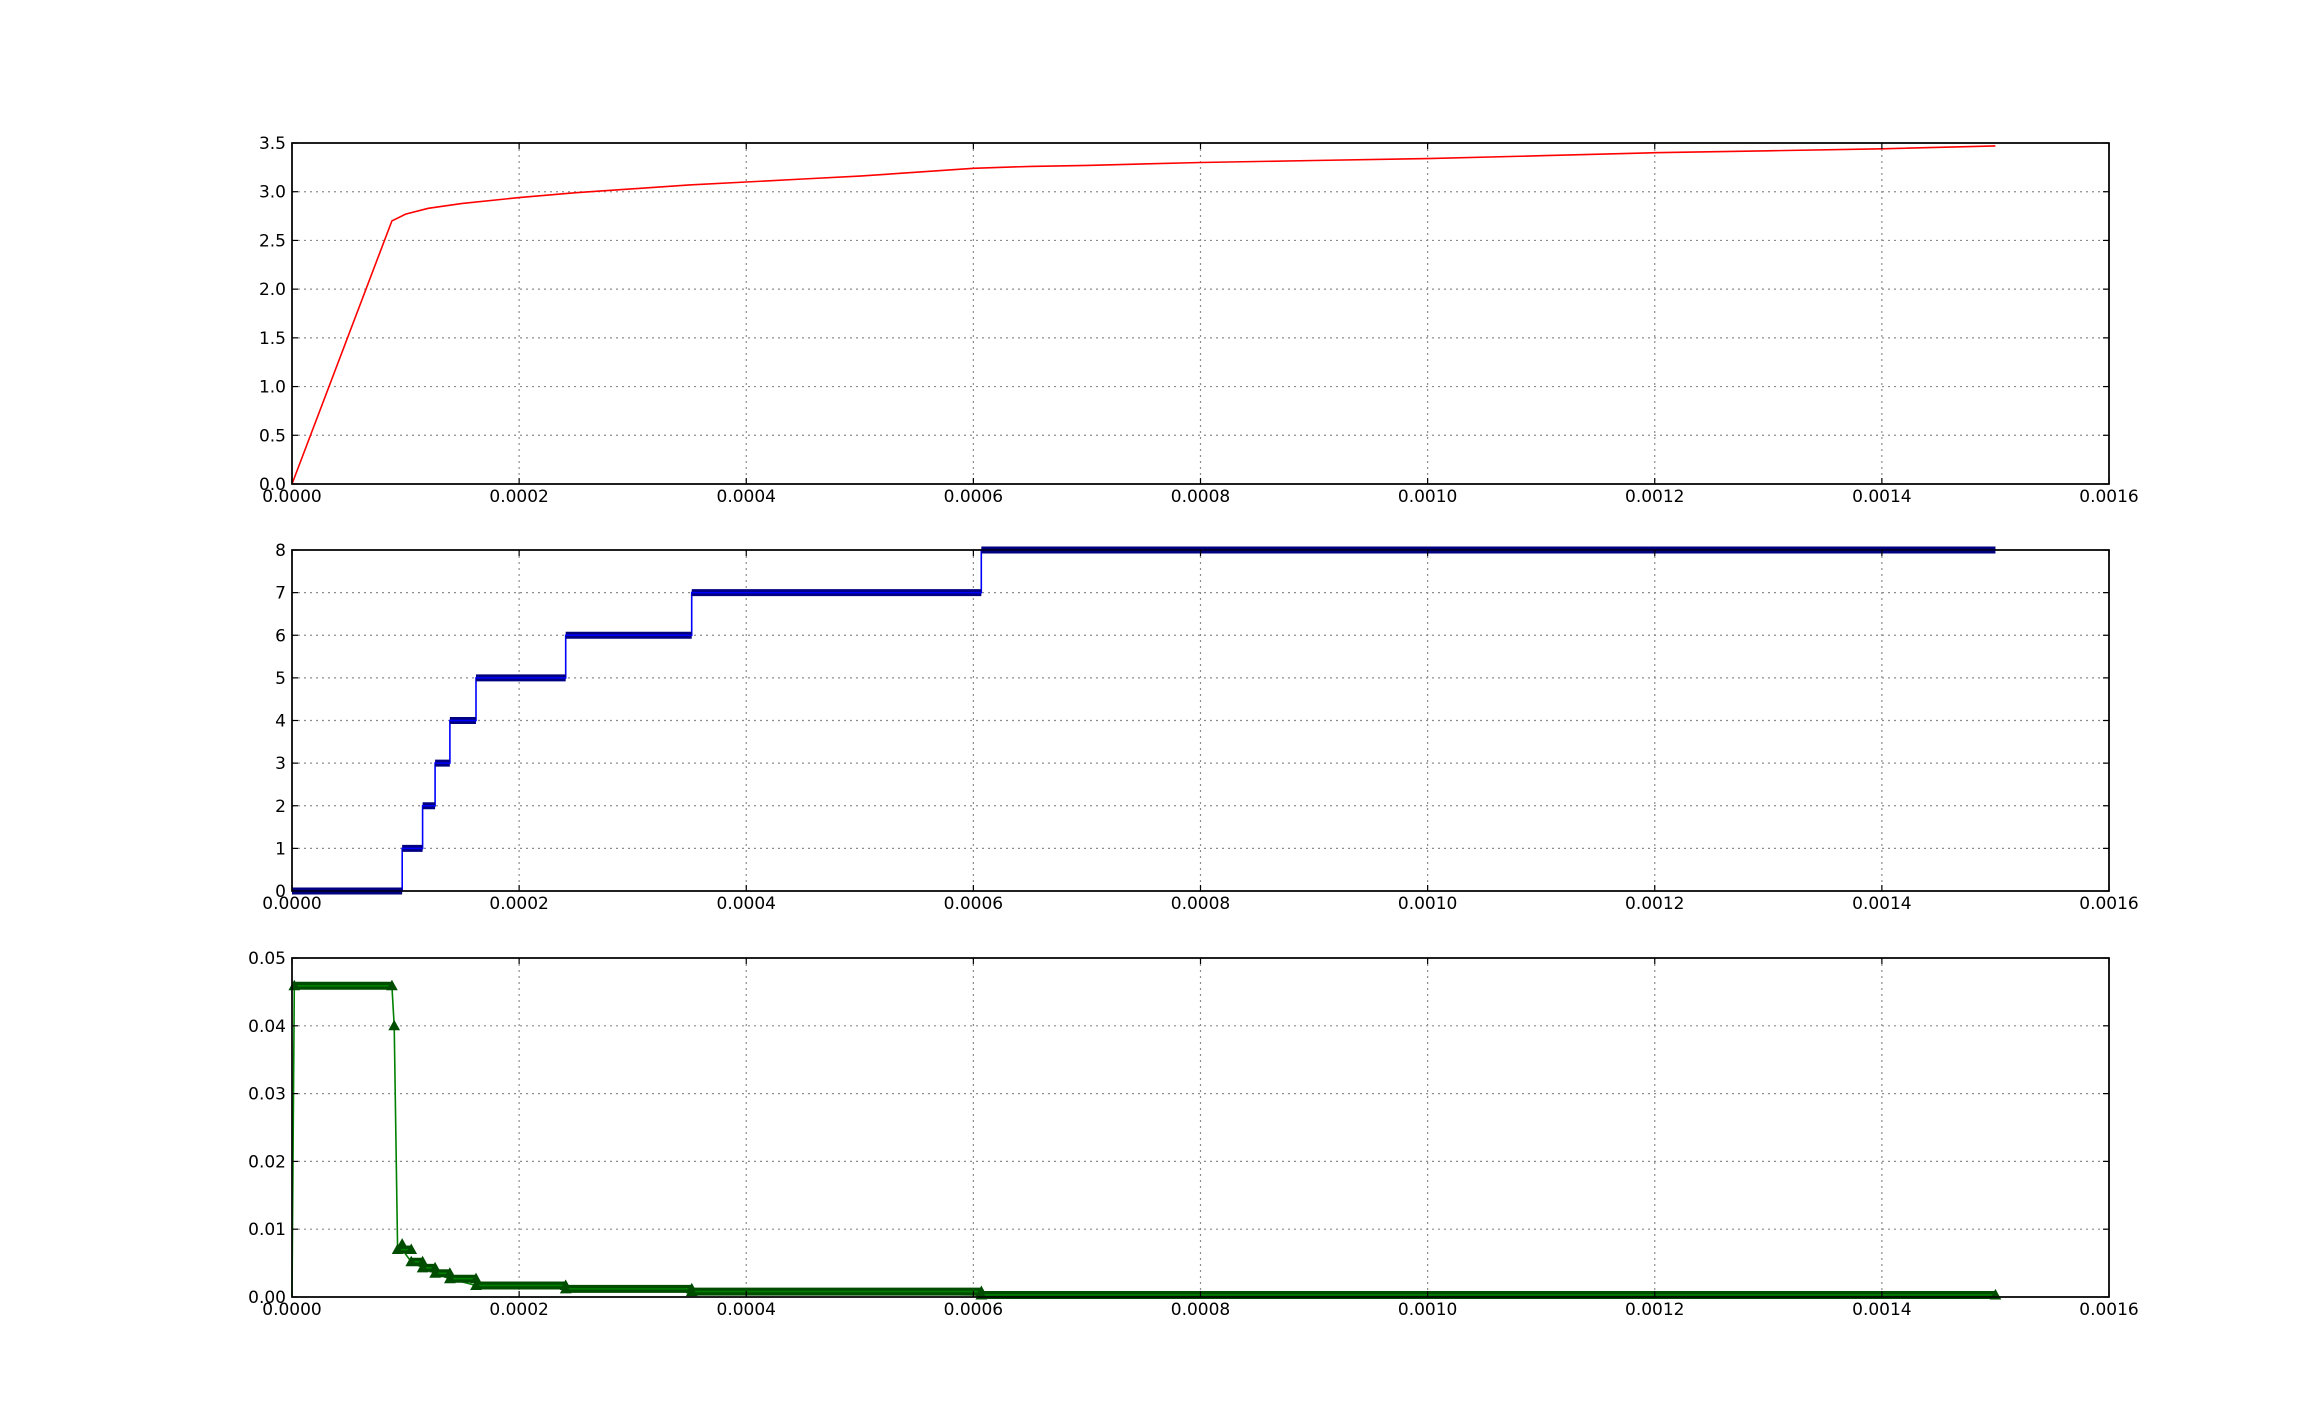 The width and height of the screenshot is (2318, 1427). What do you see at coordinates (267, 1027) in the screenshot?
I see `y-tick-label: 0.04` at bounding box center [267, 1027].